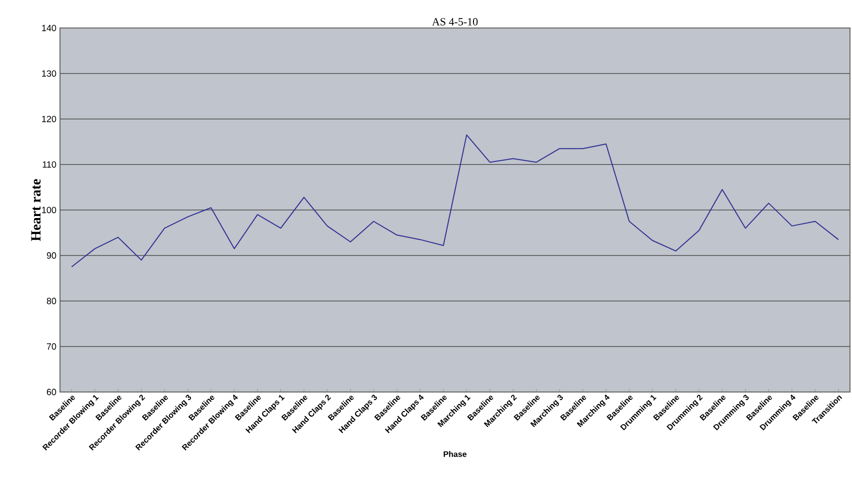 Image resolution: width=852 pixels, height=493 pixels. What do you see at coordinates (51, 392) in the screenshot?
I see `y-tick-label: 60` at bounding box center [51, 392].